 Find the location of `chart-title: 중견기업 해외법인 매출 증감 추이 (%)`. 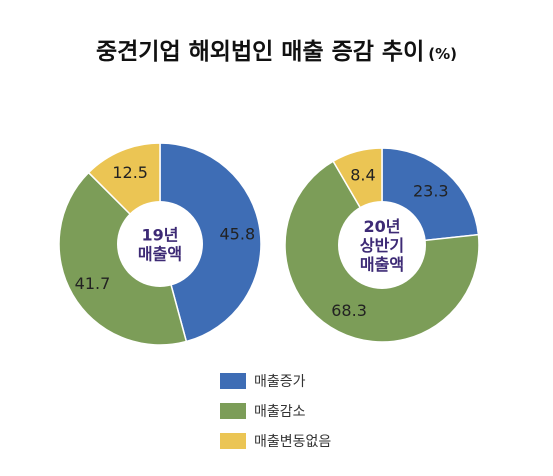

chart-title: 중견기업 해외법인 매출 증감 추이 (%) is located at coordinates (276, 49).